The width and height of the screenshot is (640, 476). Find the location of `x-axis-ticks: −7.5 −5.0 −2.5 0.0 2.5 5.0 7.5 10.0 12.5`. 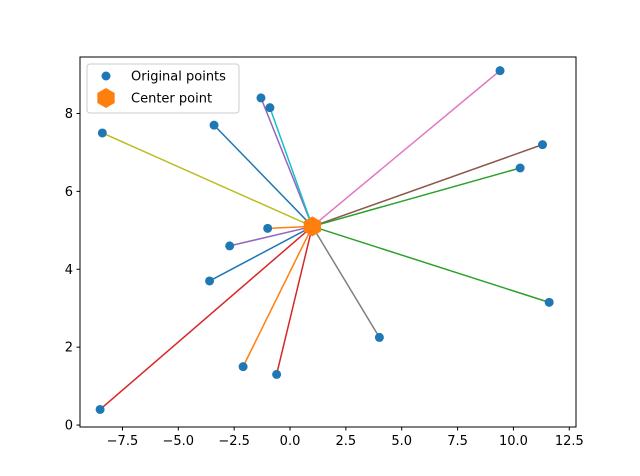

x-axis-ticks: −7.5 −5.0 −2.5 0.0 2.5 5.0 7.5 10.0 12.5 is located at coordinates (345, 438).